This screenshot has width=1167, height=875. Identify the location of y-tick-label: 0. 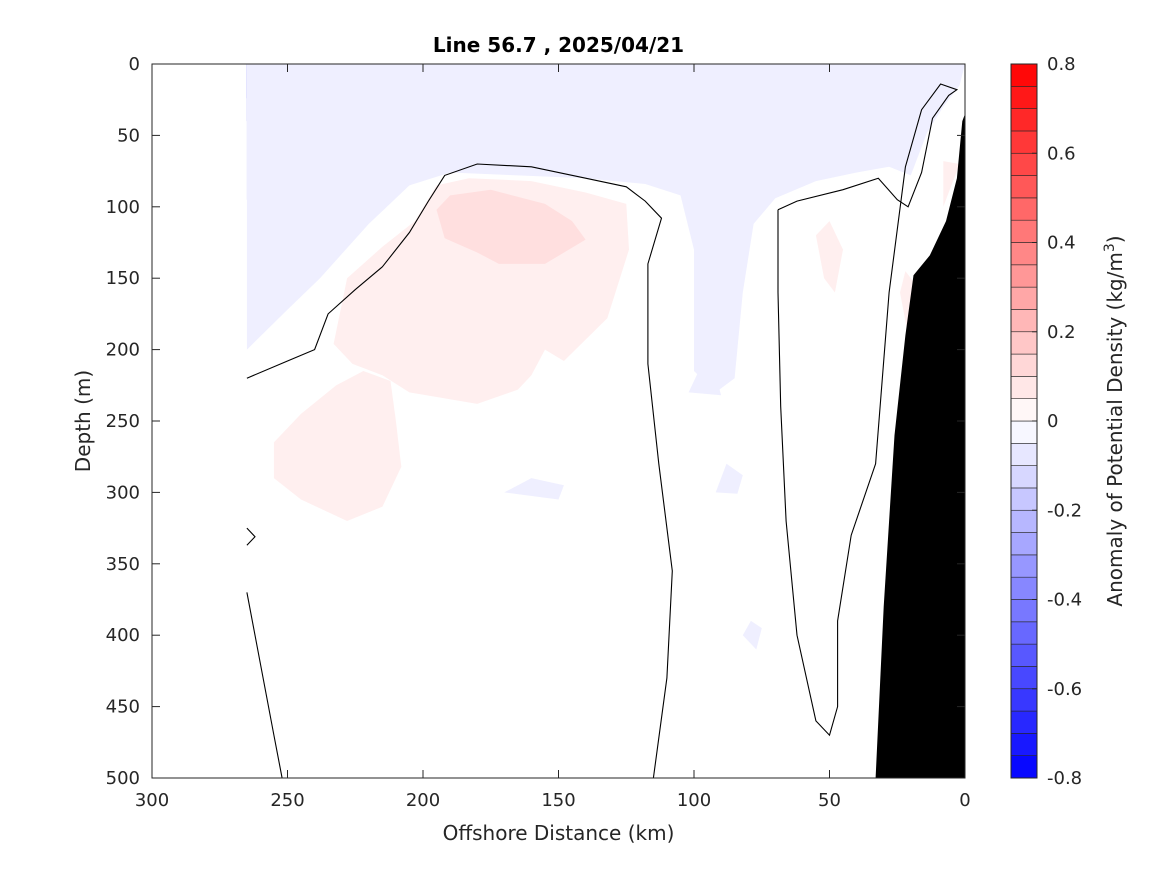
(134, 64).